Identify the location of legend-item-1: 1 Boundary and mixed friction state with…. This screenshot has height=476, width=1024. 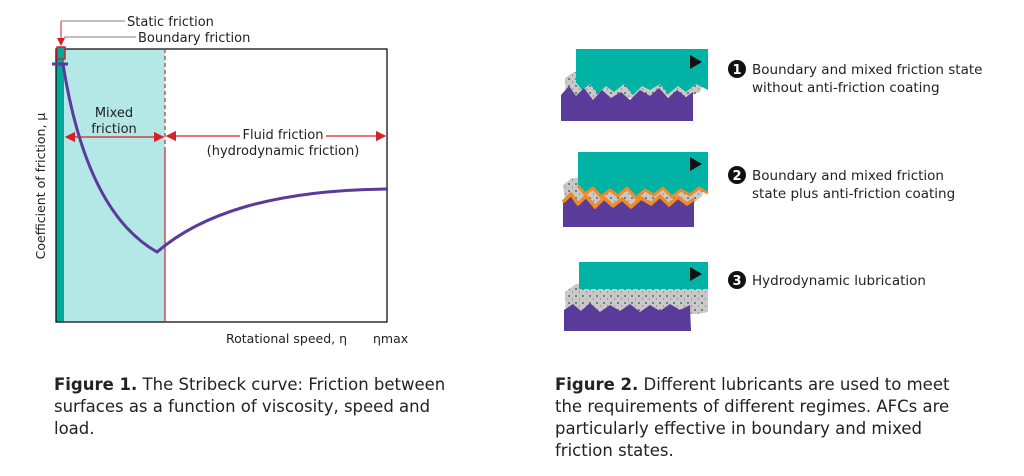
(855, 78).